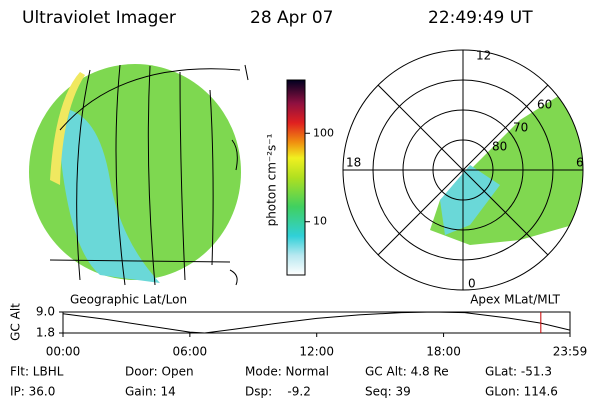 The height and width of the screenshot is (400, 600). What do you see at coordinates (580, 163) in the screenshot?
I see `mlt-label: 6` at bounding box center [580, 163].